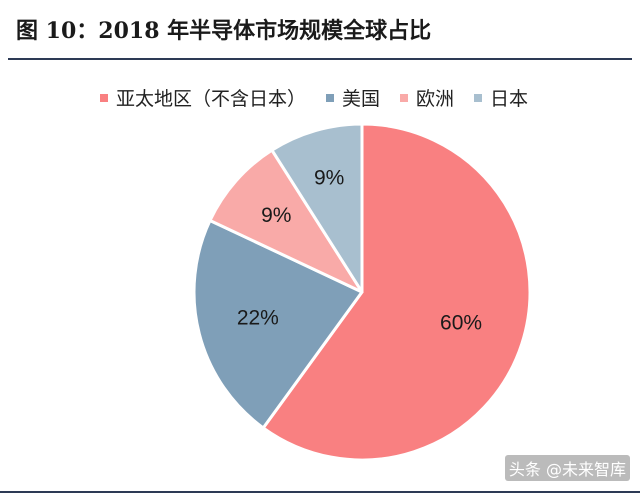  I want to click on label-asia-pacific: 60%, so click(461, 323).